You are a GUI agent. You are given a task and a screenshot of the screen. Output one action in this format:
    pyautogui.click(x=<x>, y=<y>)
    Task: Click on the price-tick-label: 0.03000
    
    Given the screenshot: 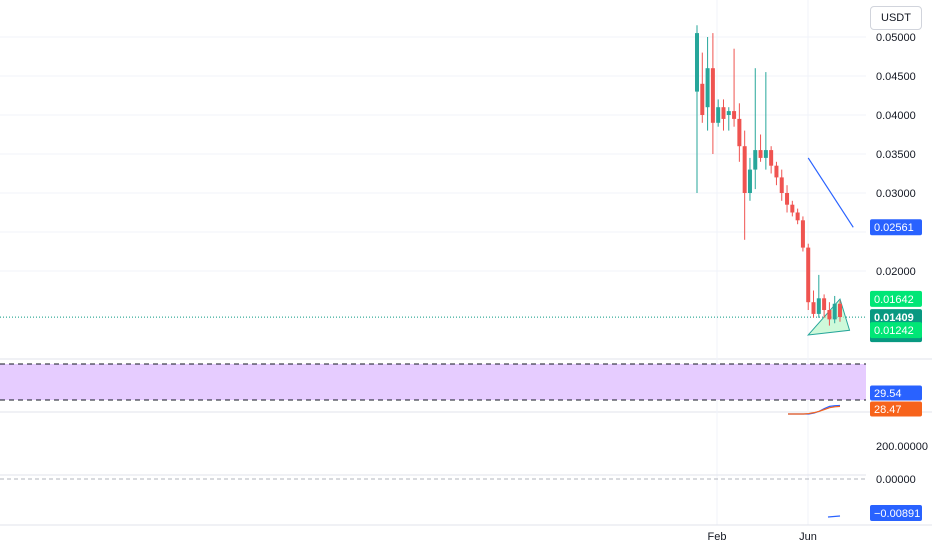 What is the action you would take?
    pyautogui.click(x=896, y=194)
    